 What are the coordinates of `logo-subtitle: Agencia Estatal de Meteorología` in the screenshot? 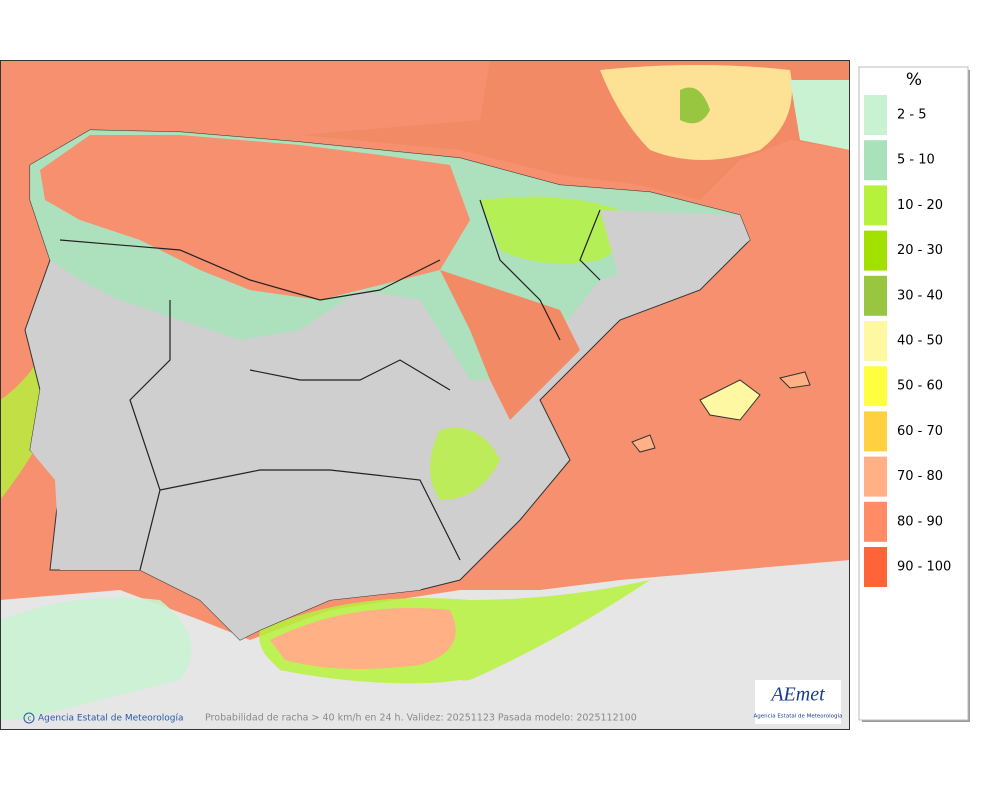 It's located at (798, 716).